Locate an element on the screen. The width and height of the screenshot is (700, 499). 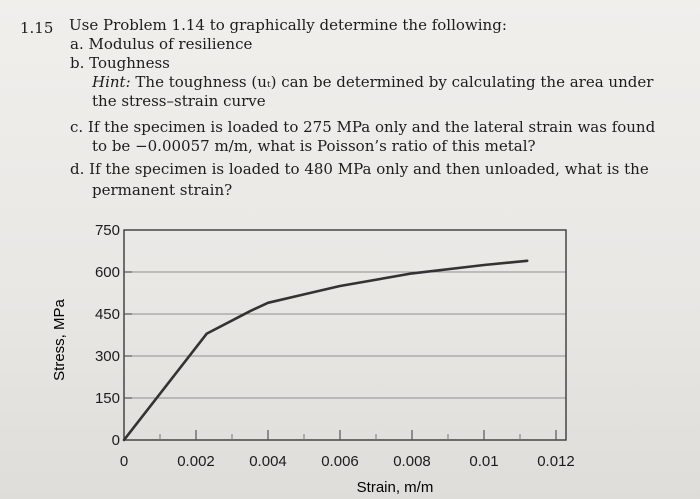
y-tick-labels: 0 150 300 450 600 750 is located at coordinates (107, 335).